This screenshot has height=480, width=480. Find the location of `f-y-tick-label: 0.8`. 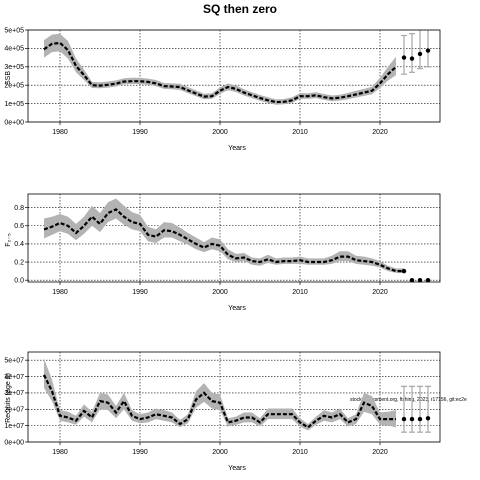

f-y-tick-label: 0.8 is located at coordinates (19, 208).